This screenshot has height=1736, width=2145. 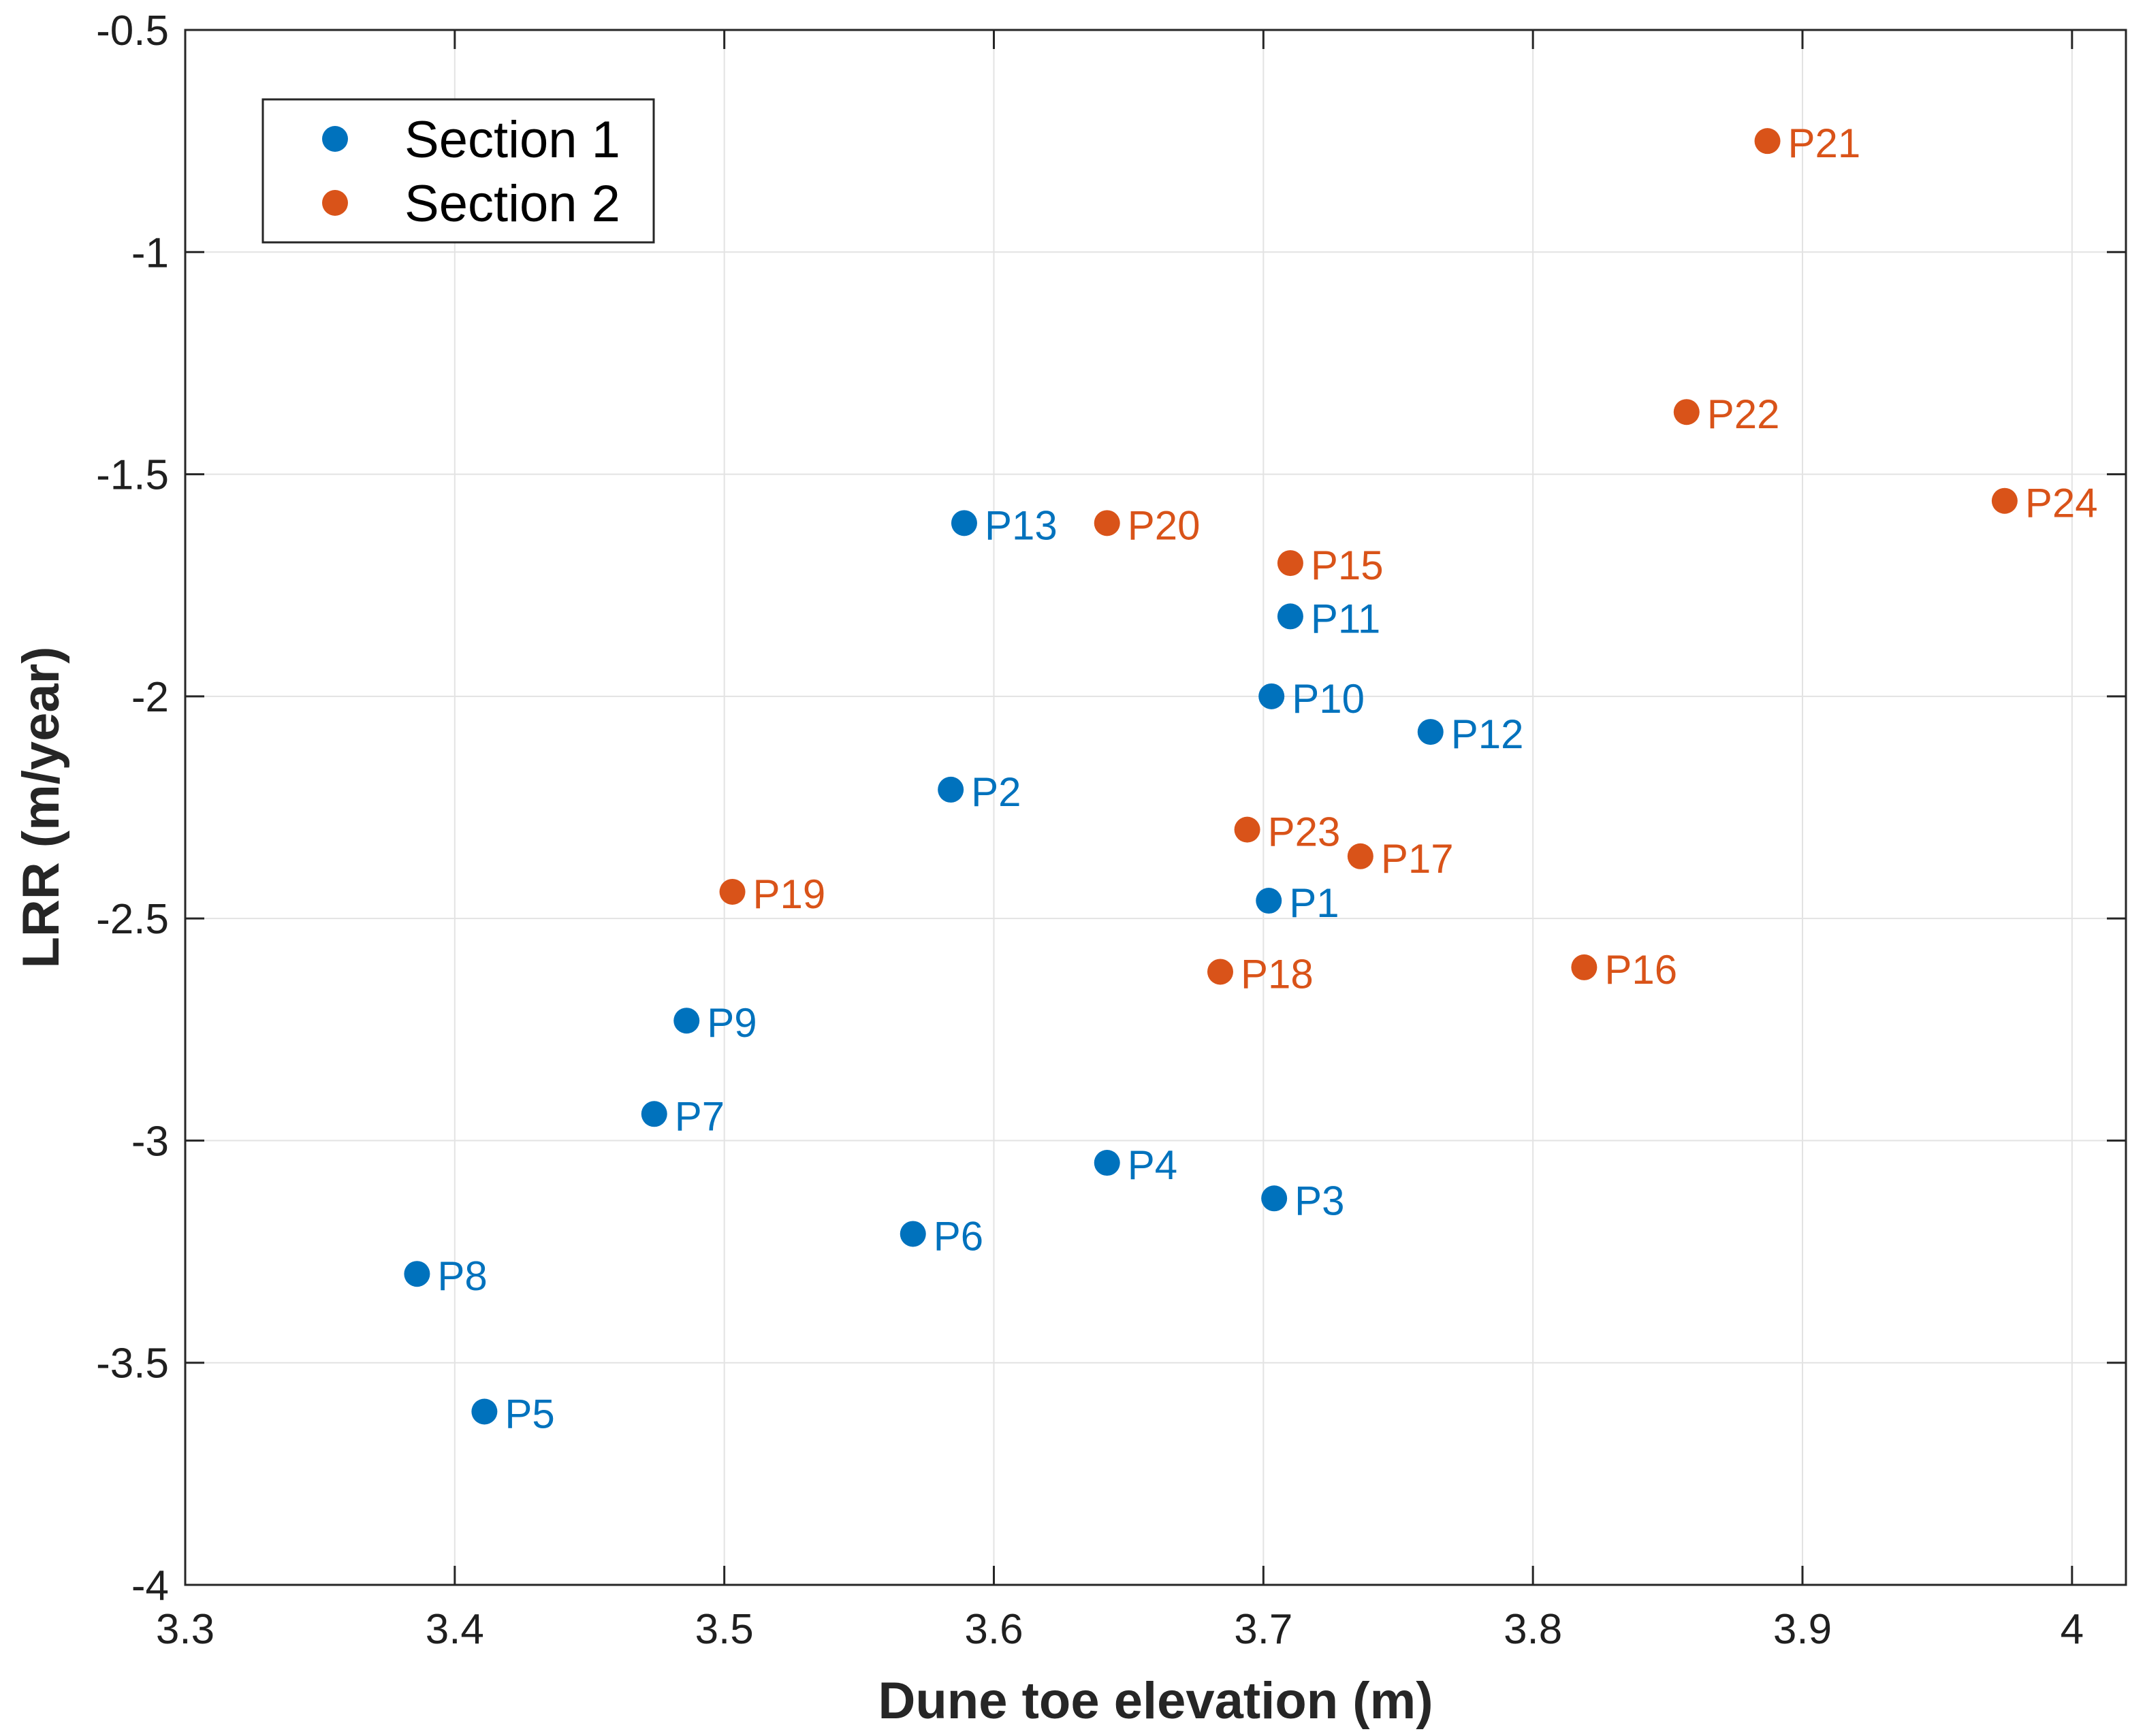 What do you see at coordinates (1802, 1630) in the screenshot?
I see `x-tick-label: 3.9` at bounding box center [1802, 1630].